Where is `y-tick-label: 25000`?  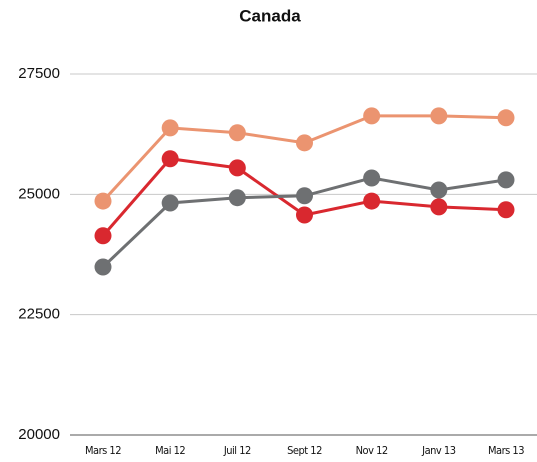
y-tick-label: 25000 is located at coordinates (39, 193).